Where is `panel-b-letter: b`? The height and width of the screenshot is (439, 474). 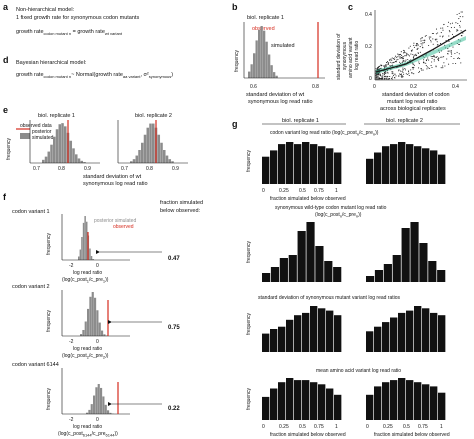 panel-b-letter: b is located at coordinates (235, 7).